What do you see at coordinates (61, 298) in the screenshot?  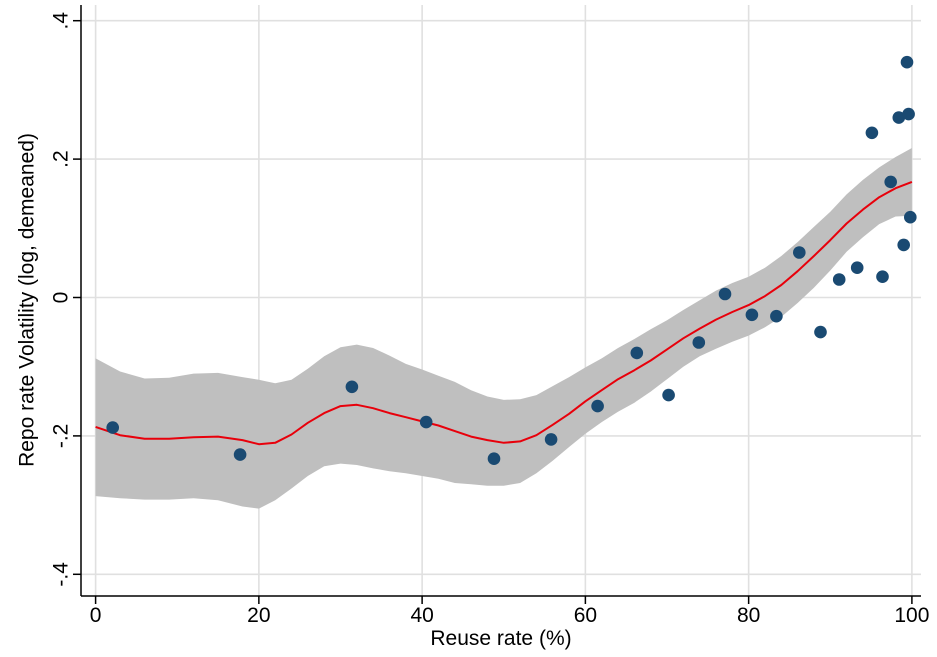 I see `y-tick-label: 0` at bounding box center [61, 298].